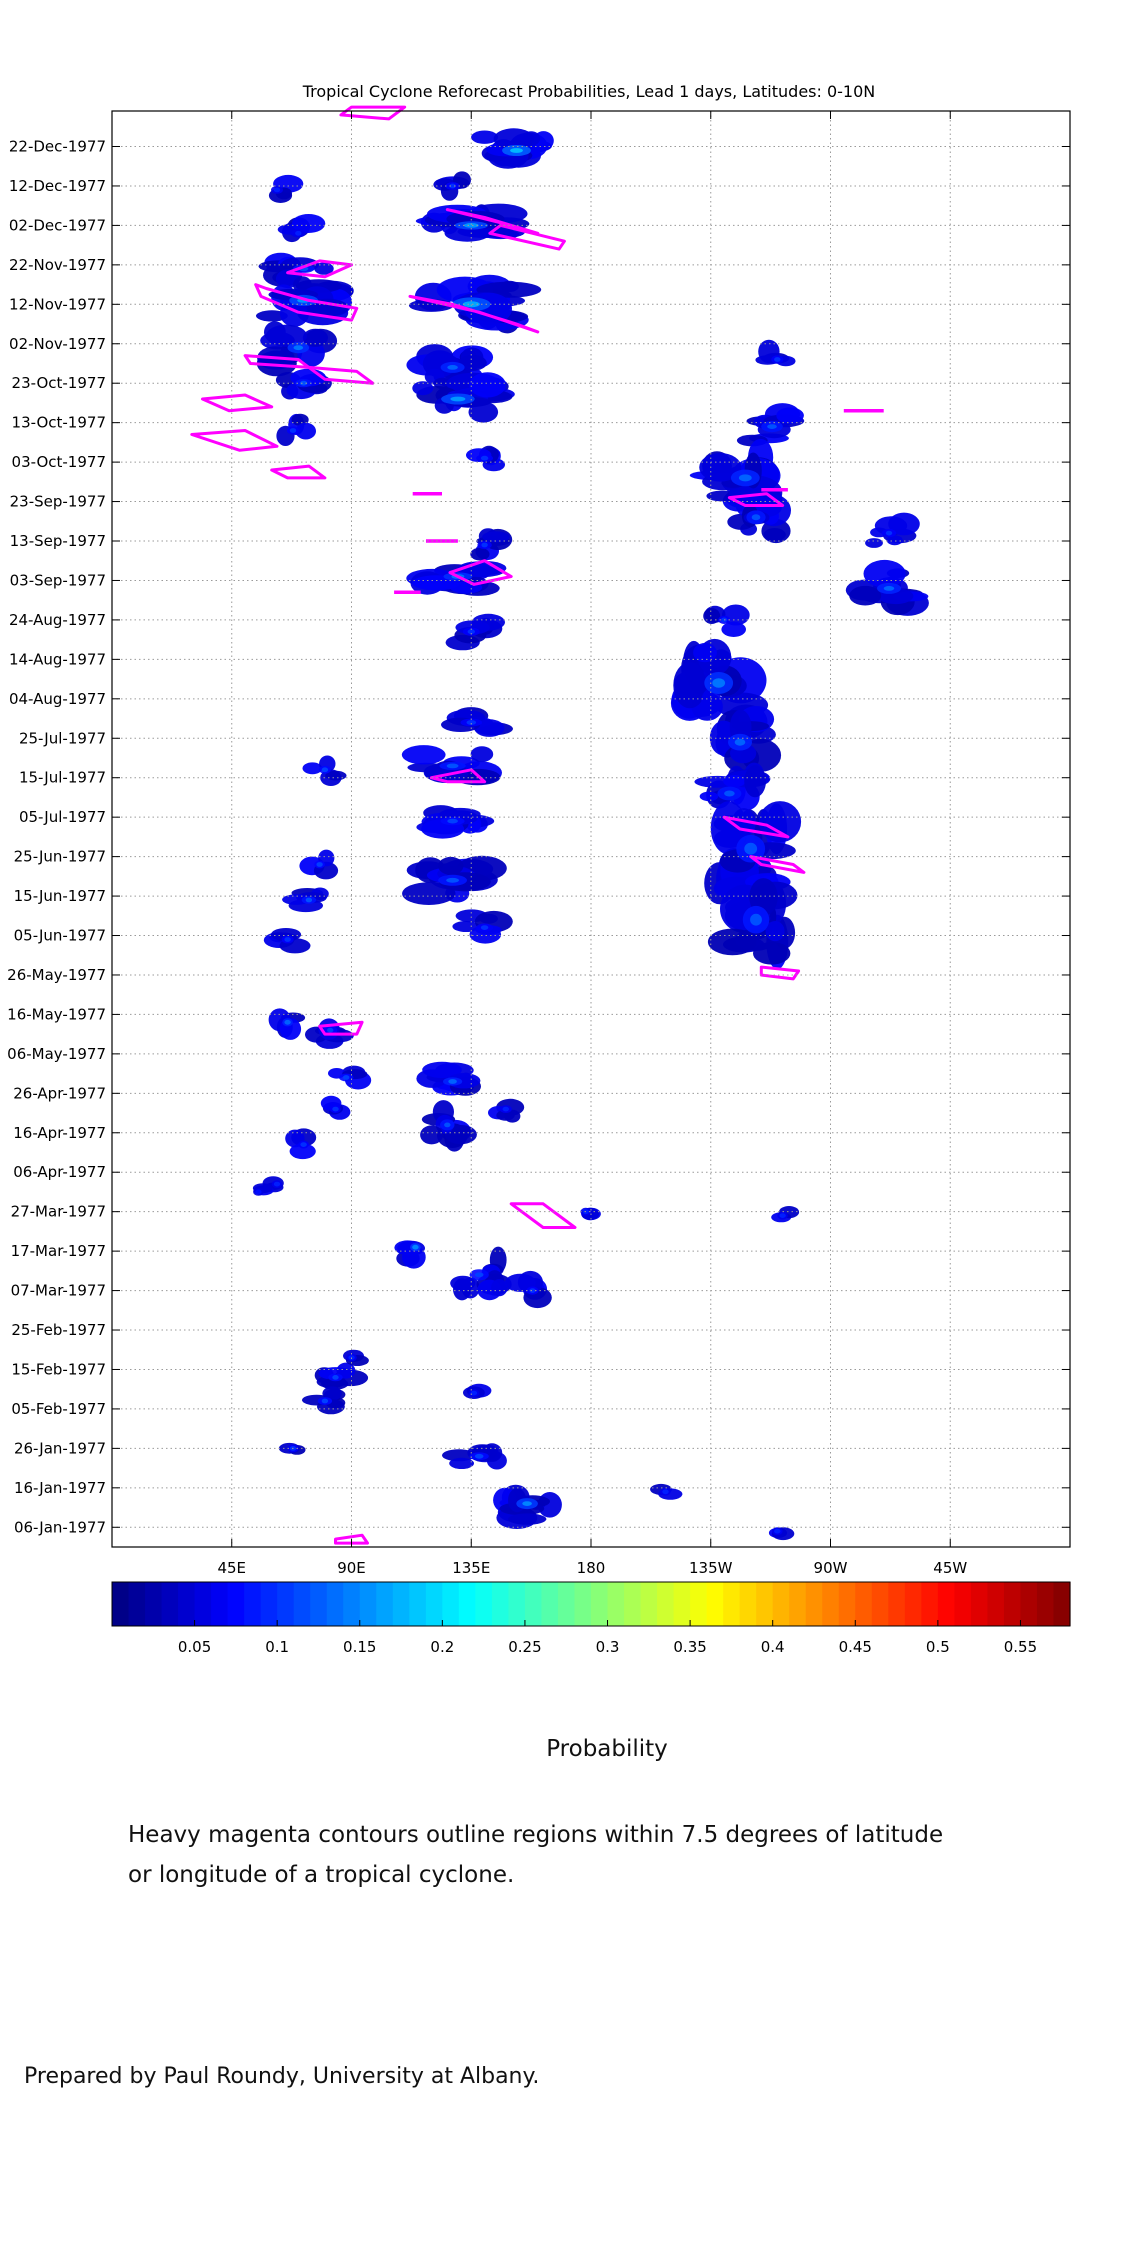  What do you see at coordinates (608, 1647) in the screenshot?
I see `colorbar-tick-label: 0.3` at bounding box center [608, 1647].